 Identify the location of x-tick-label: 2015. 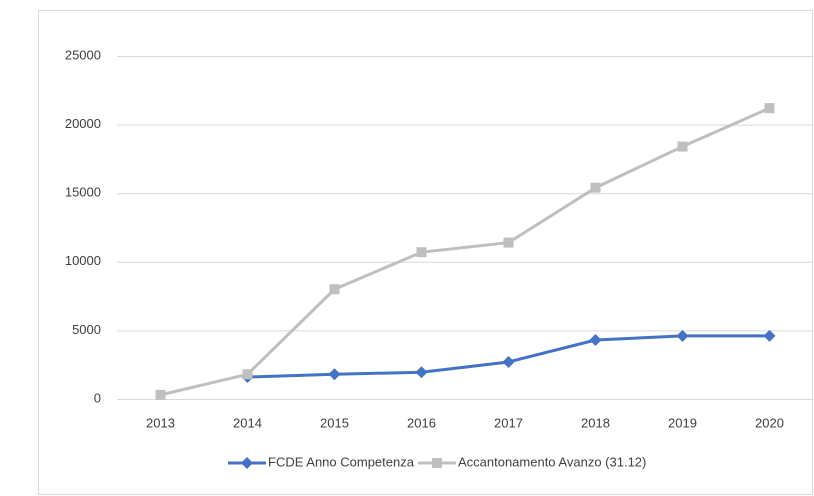
(334, 422).